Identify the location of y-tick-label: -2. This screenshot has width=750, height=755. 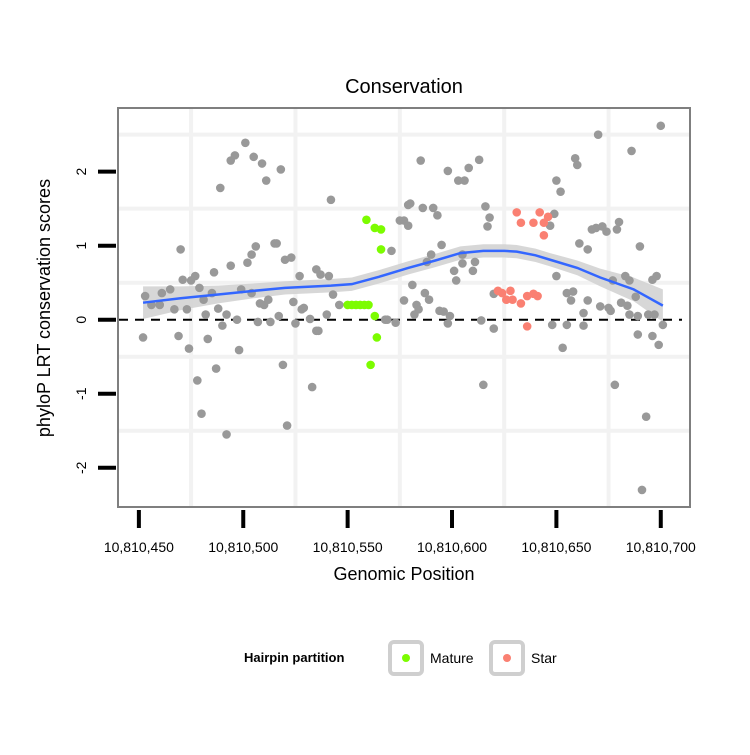
(81, 467).